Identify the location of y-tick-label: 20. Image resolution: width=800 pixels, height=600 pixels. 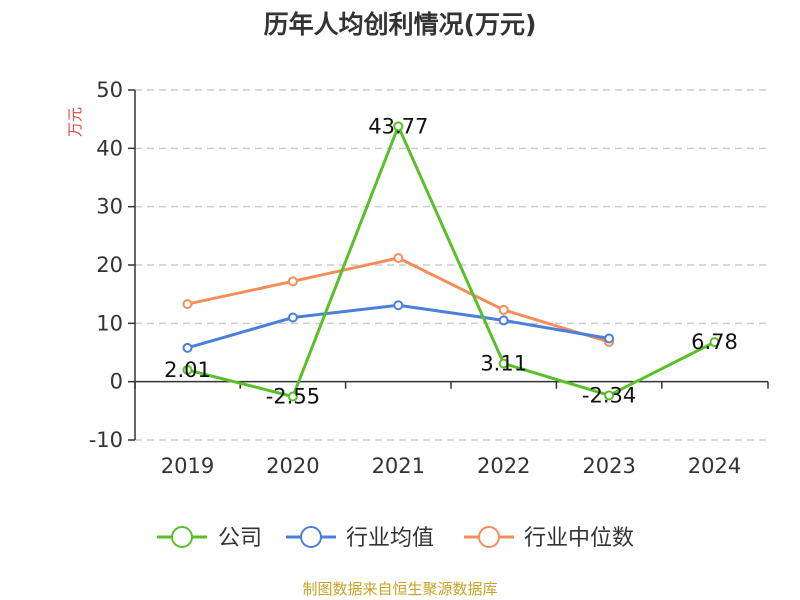
(109, 265).